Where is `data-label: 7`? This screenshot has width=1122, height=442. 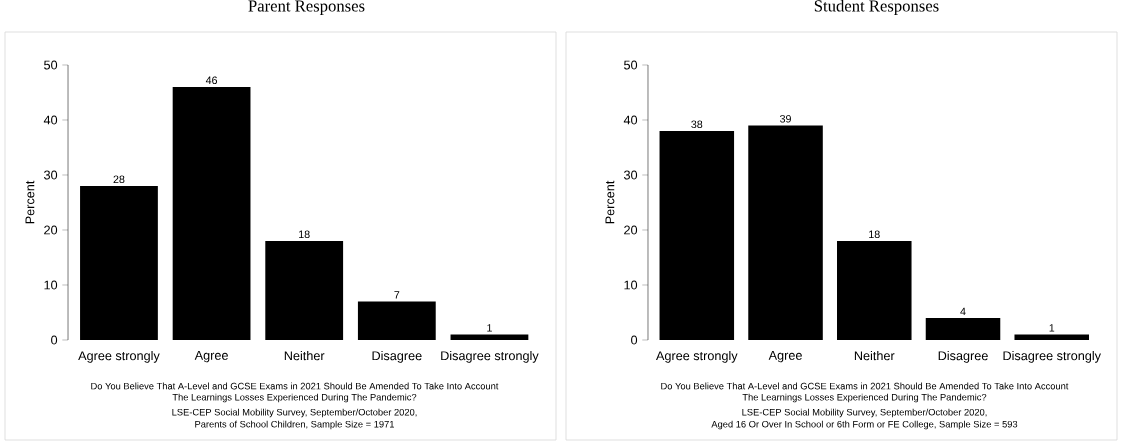 data-label: 7 is located at coordinates (397, 295).